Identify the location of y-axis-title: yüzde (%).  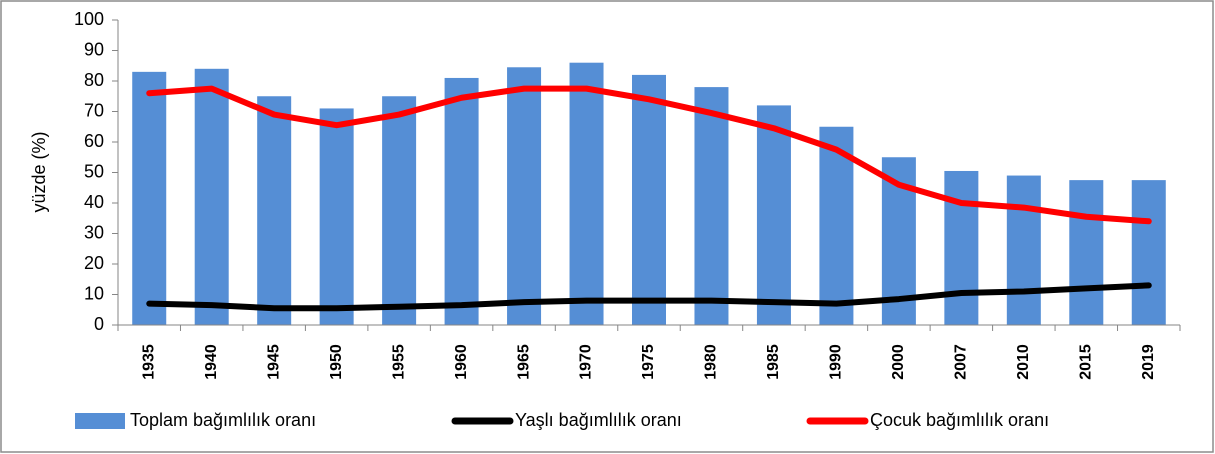
(39, 171).